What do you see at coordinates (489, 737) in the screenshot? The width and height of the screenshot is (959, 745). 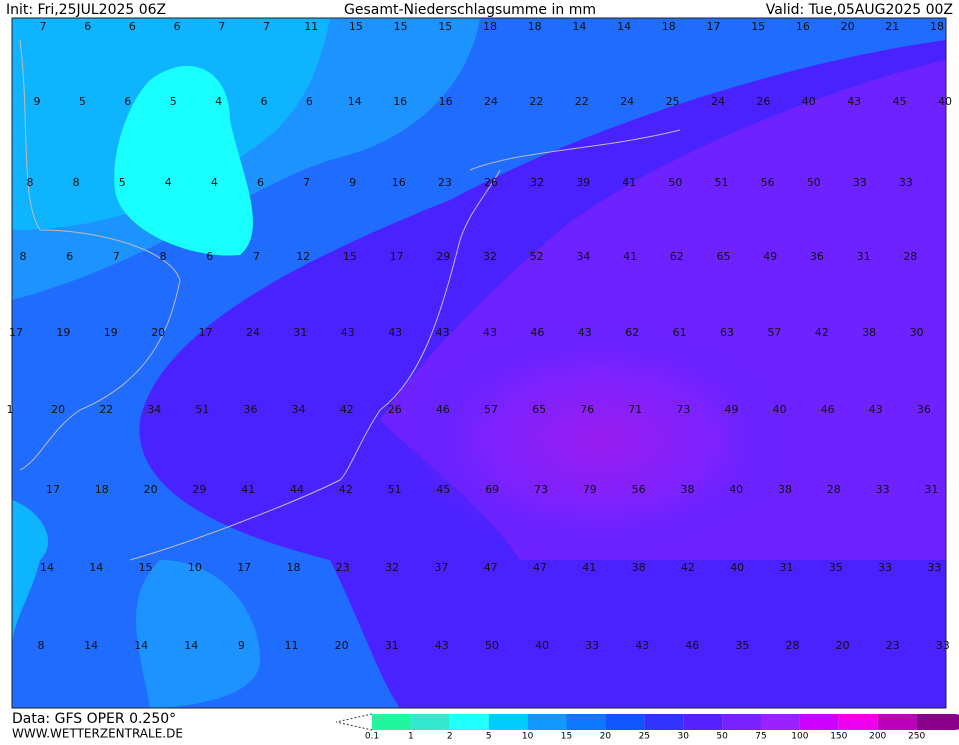 I see `legend-label: 5` at bounding box center [489, 737].